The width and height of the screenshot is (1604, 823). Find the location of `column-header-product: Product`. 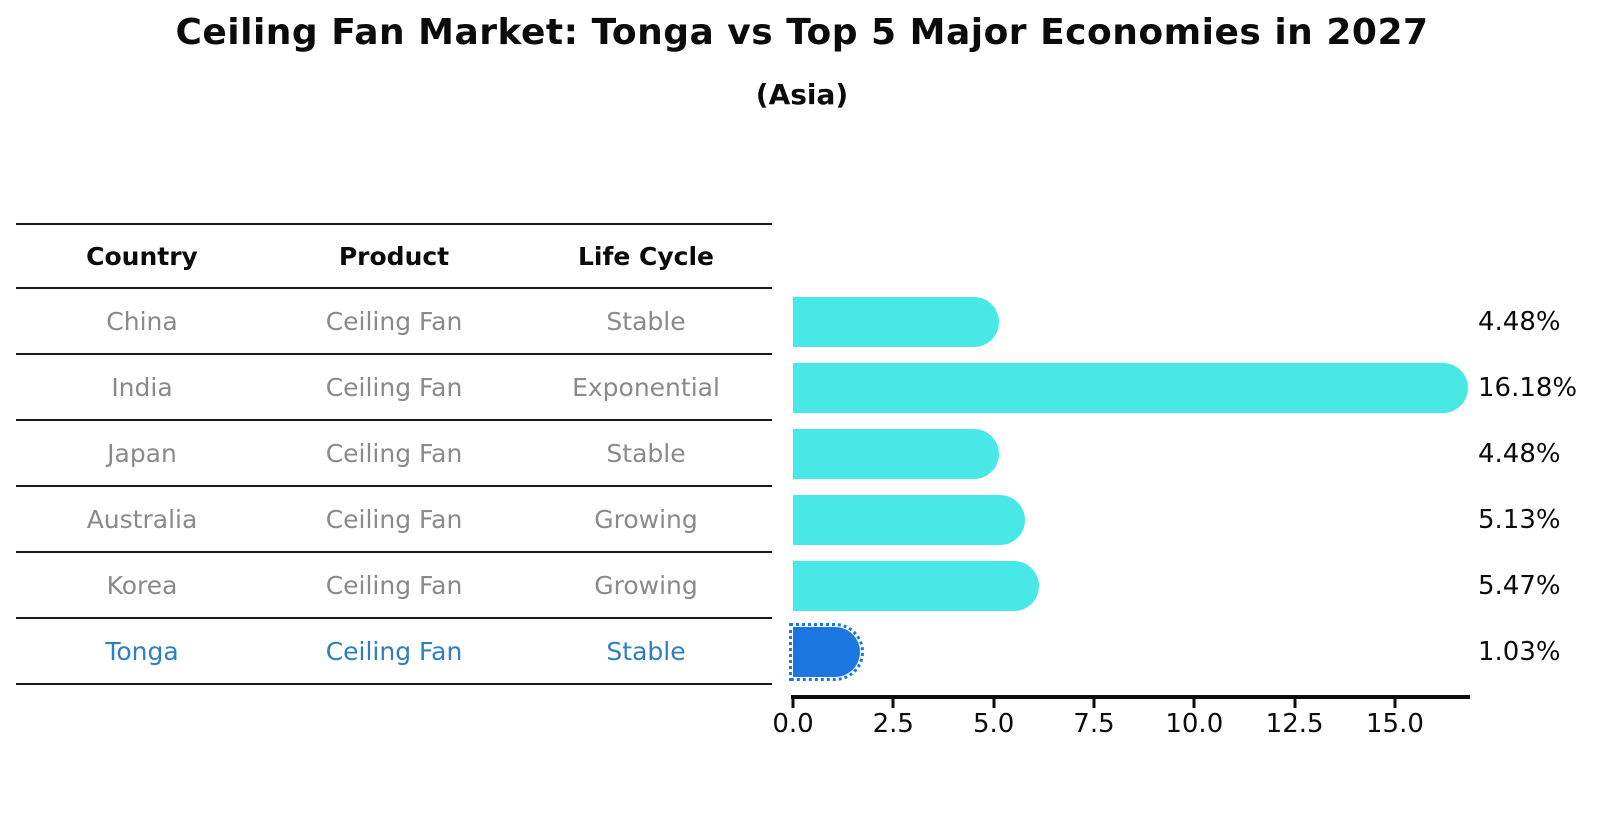

column-header-product: Product is located at coordinates (394, 256).